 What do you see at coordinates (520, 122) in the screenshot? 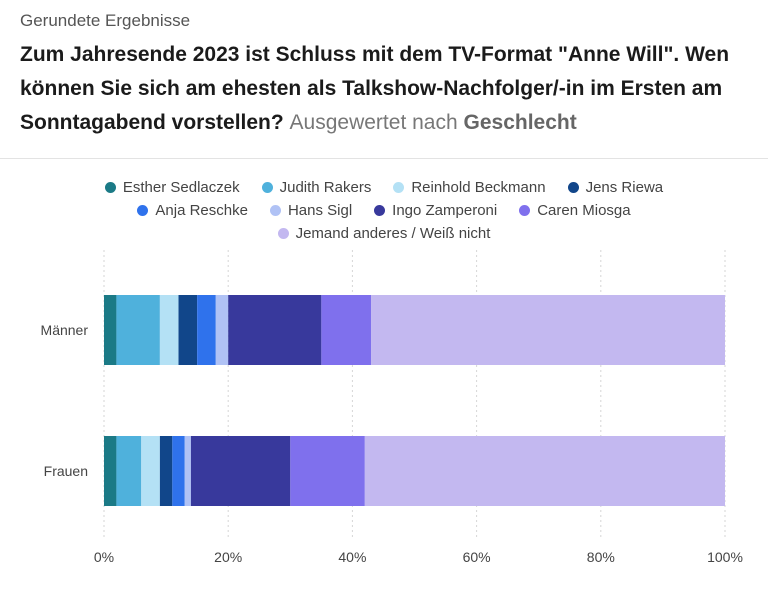
I see `evaluated-field-text: Geschlecht` at bounding box center [520, 122].